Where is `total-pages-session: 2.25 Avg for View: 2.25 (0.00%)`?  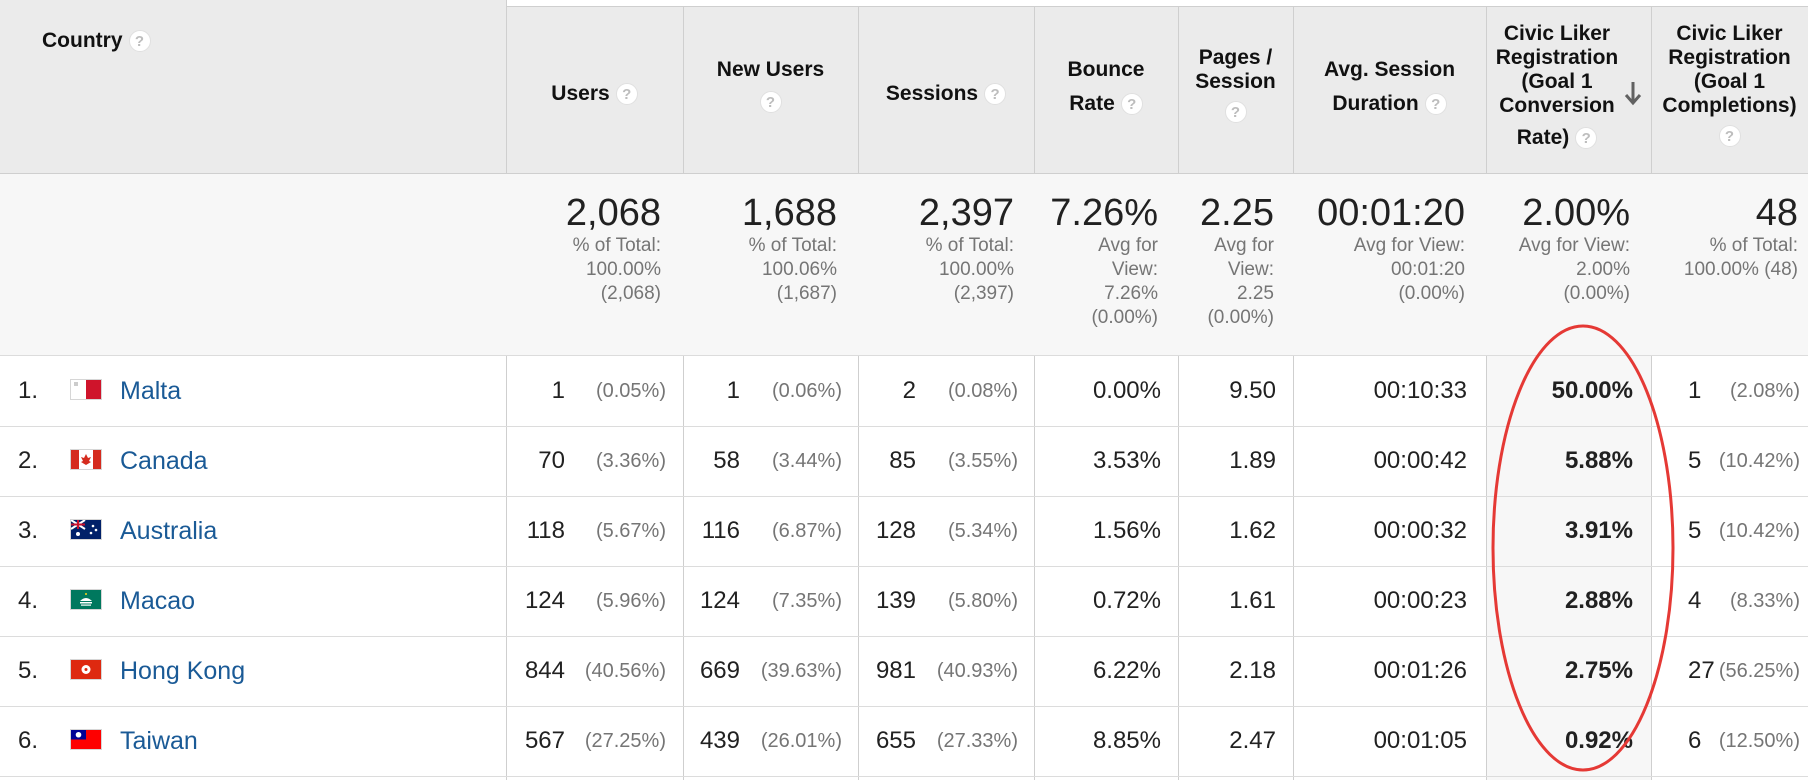 total-pages-session: 2.25 Avg for View: 2.25 (0.00%) is located at coordinates (1237, 260).